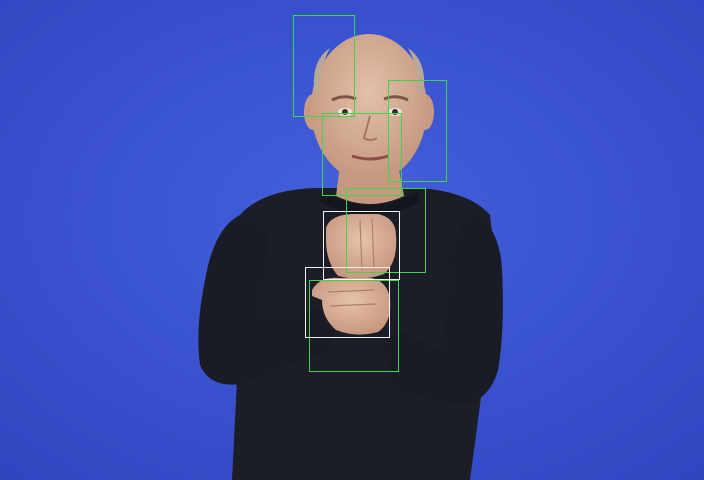 This screenshot has height=480, width=704. Describe the element at coordinates (370, 157) in the screenshot. I see `mouth` at that location.